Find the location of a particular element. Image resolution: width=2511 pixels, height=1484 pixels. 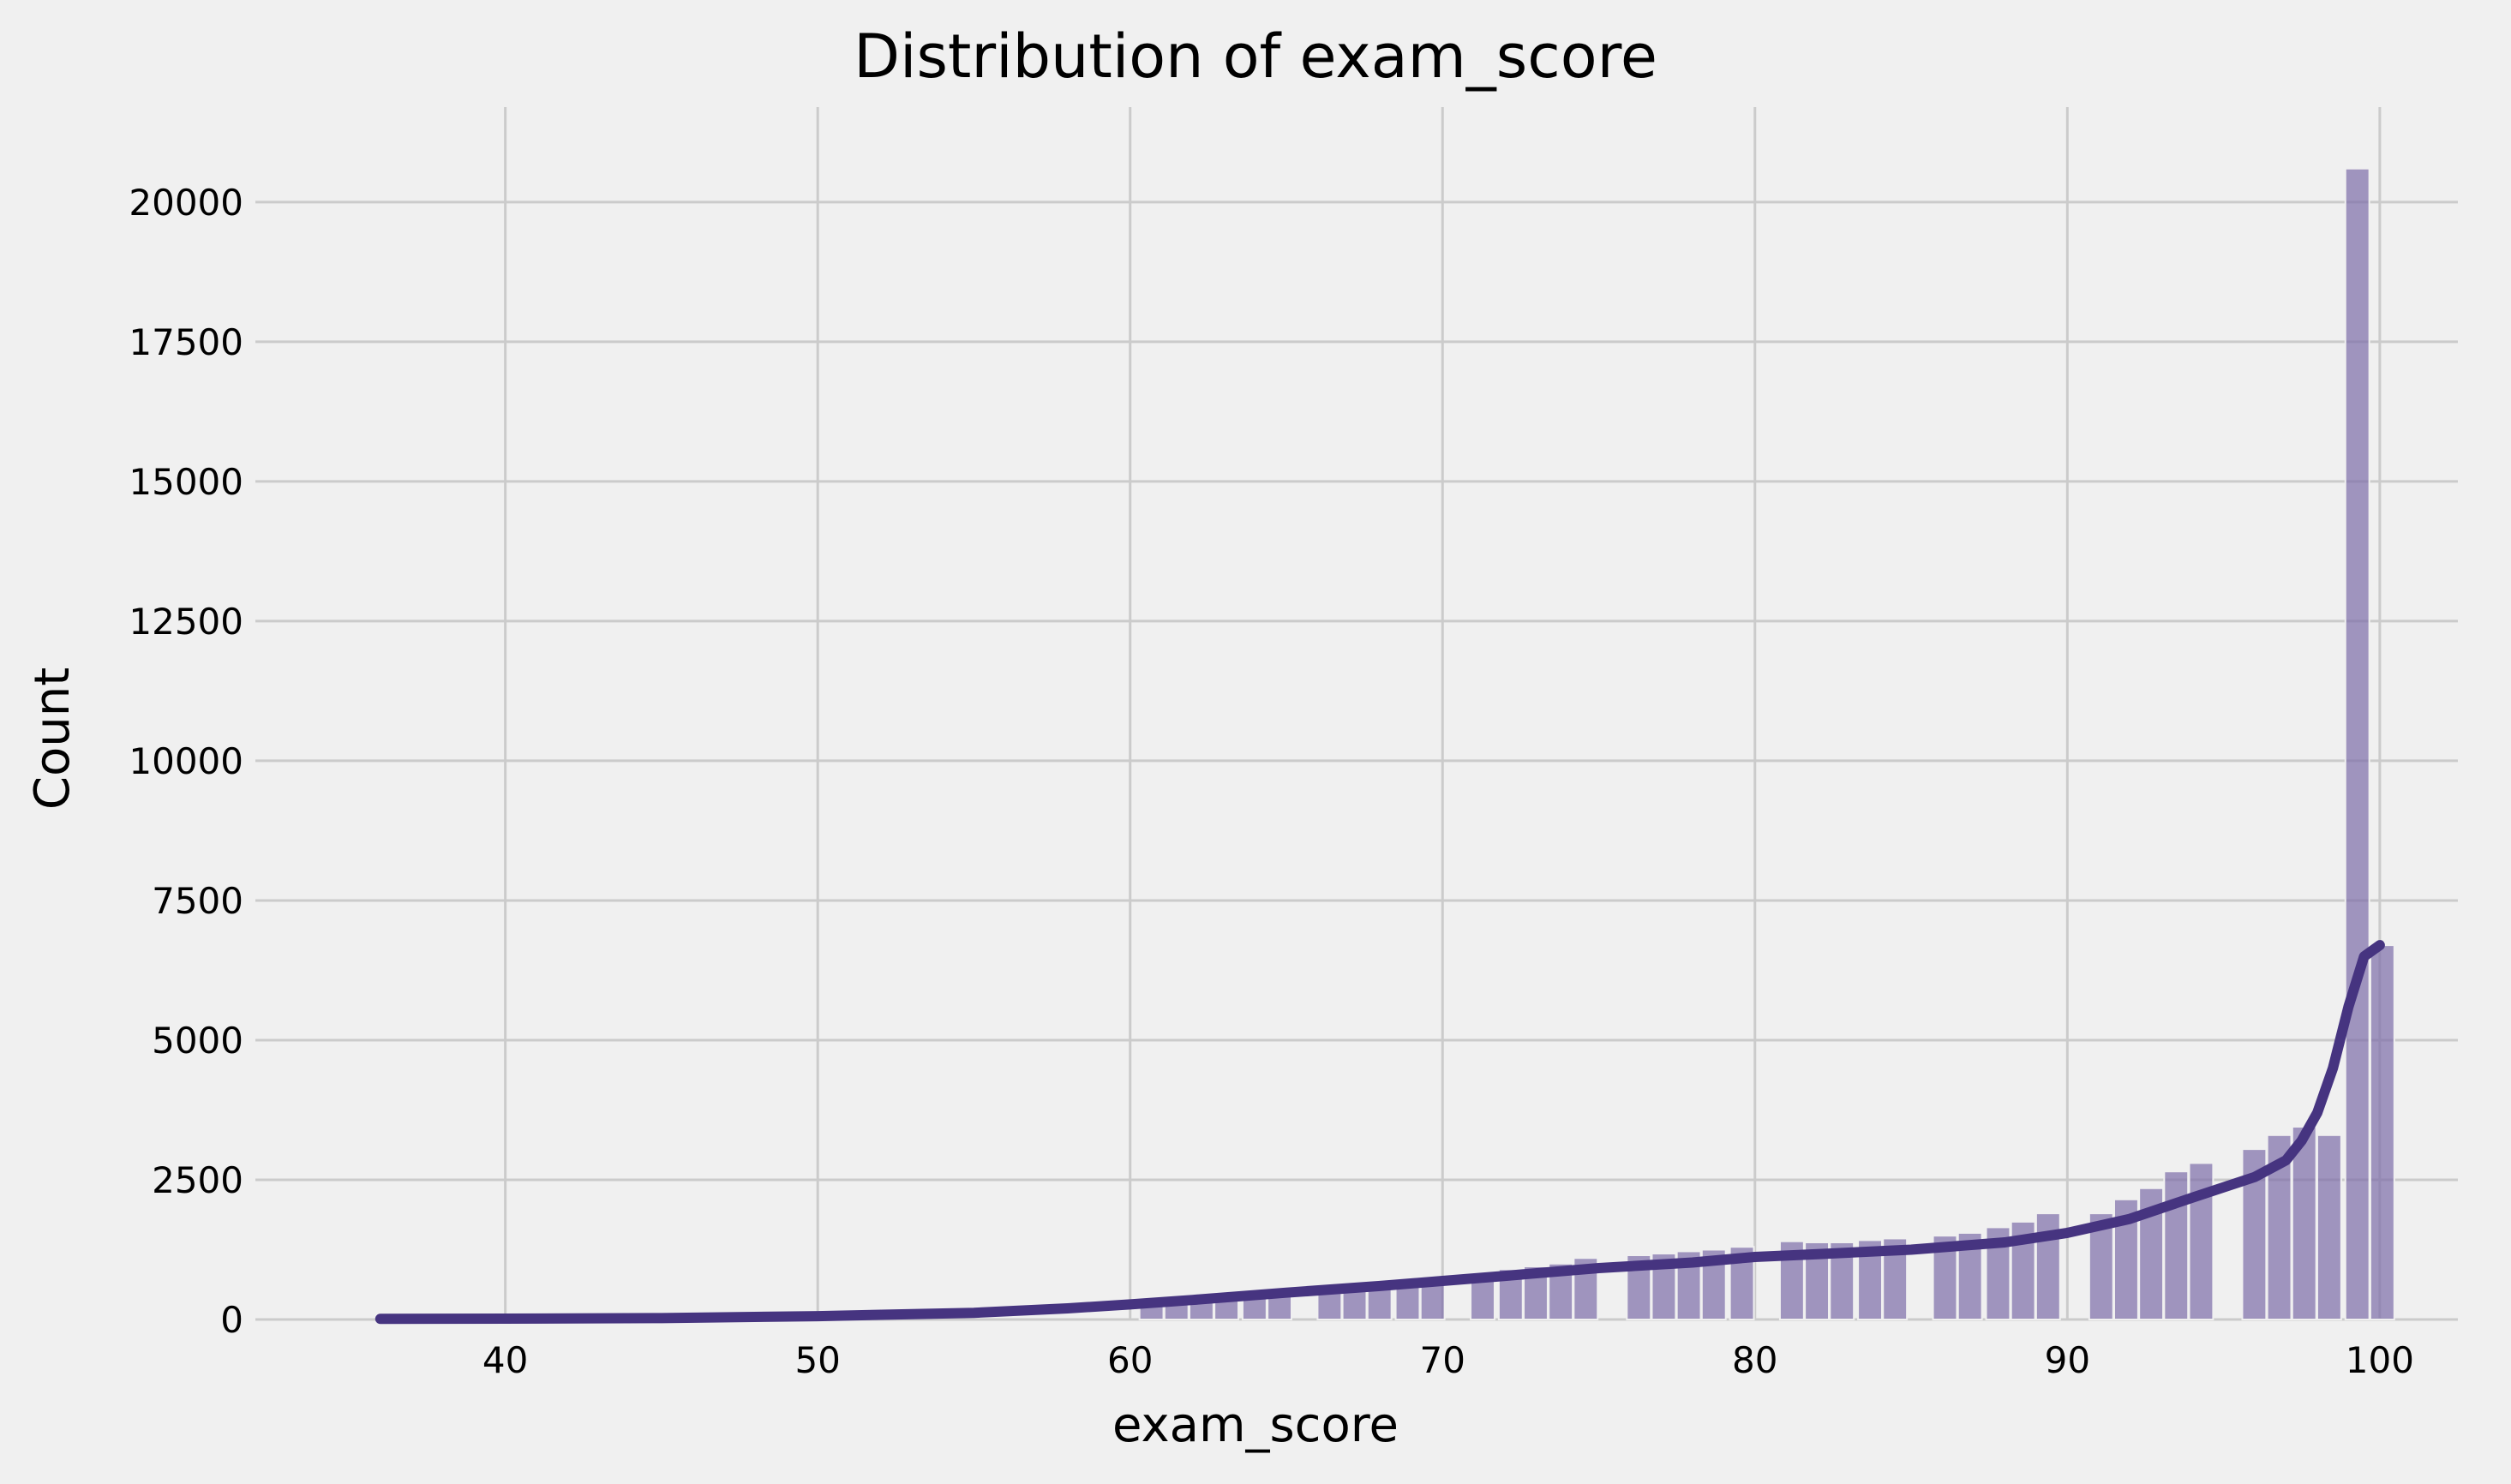

x-tick-label: 80 is located at coordinates (1754, 1360).